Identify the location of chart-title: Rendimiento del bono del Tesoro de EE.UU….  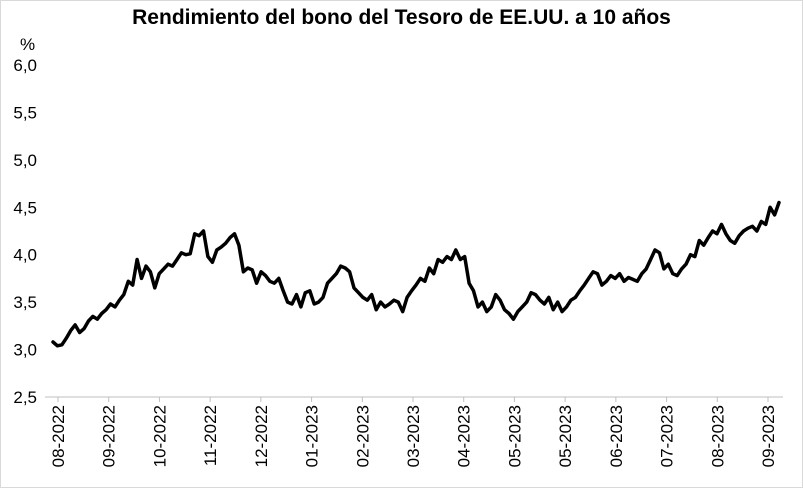
(401, 17).